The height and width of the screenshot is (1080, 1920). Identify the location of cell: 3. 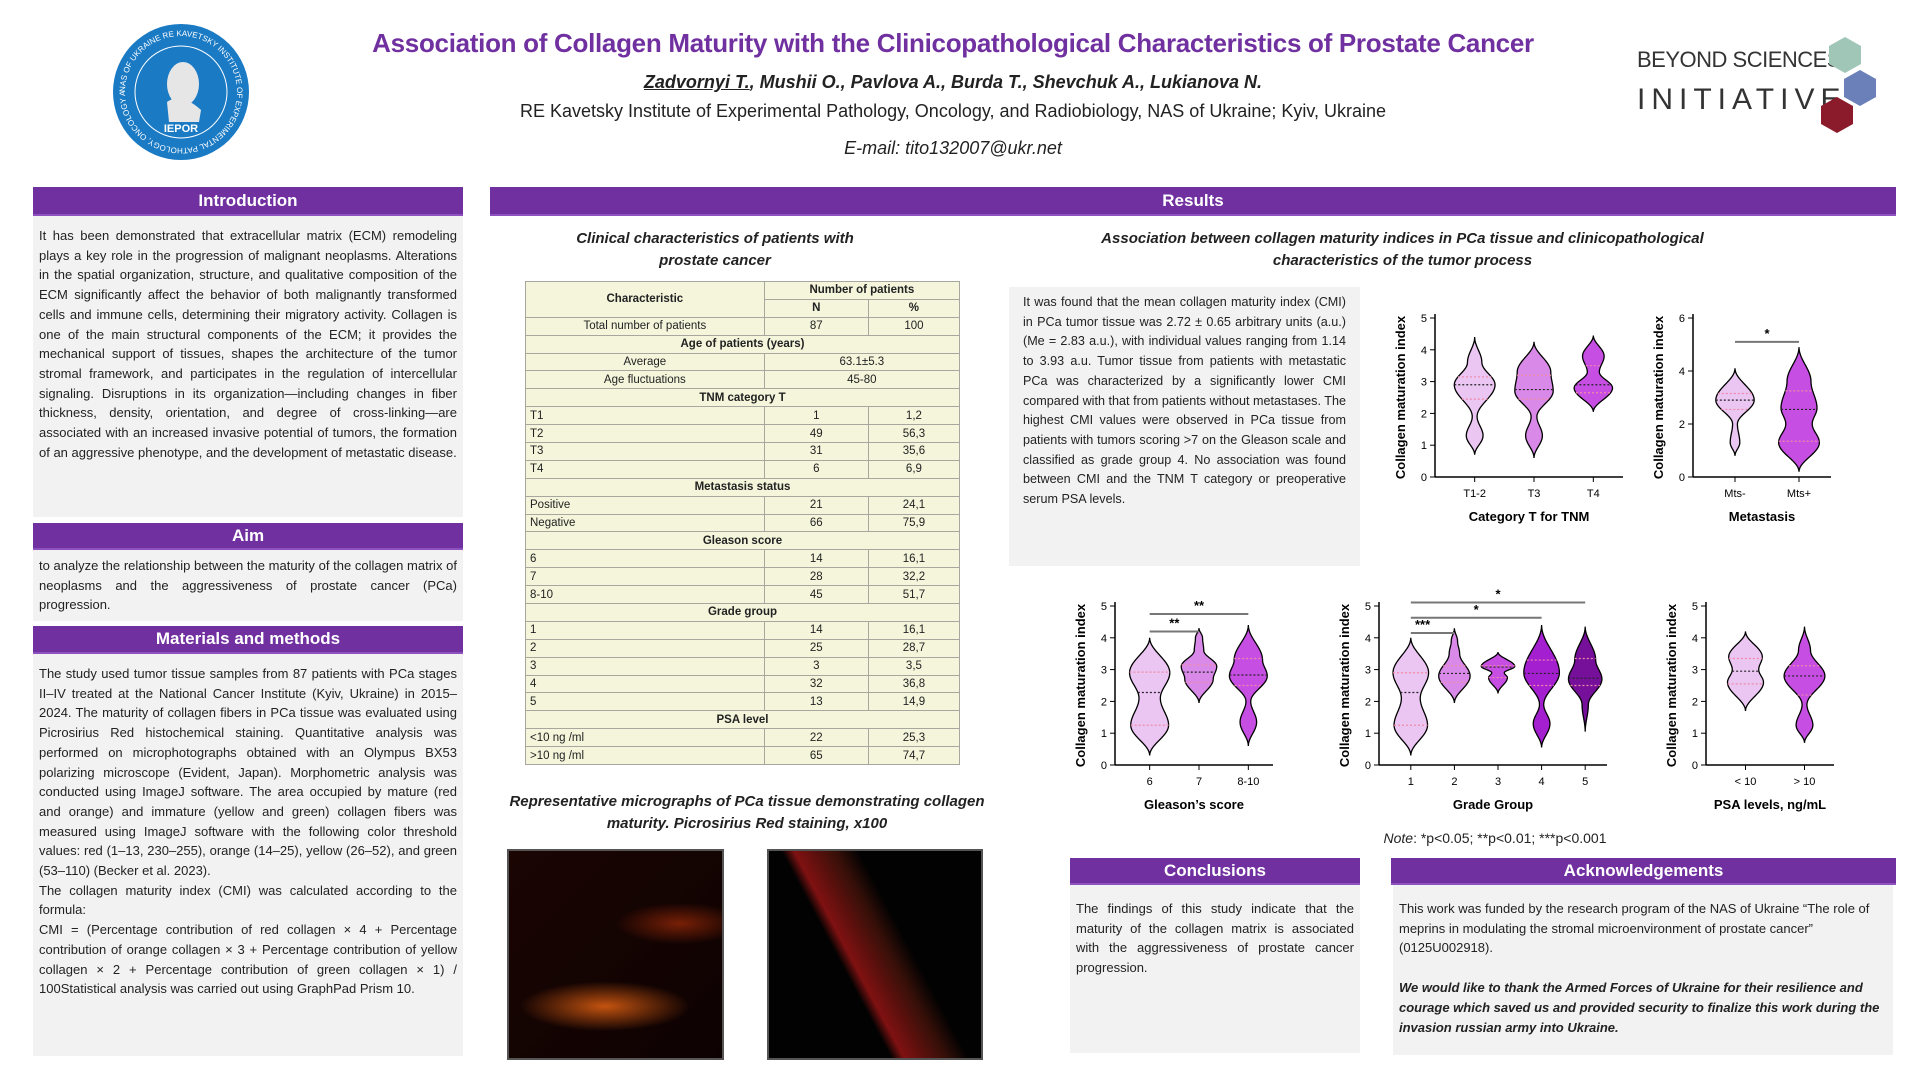
(816, 666).